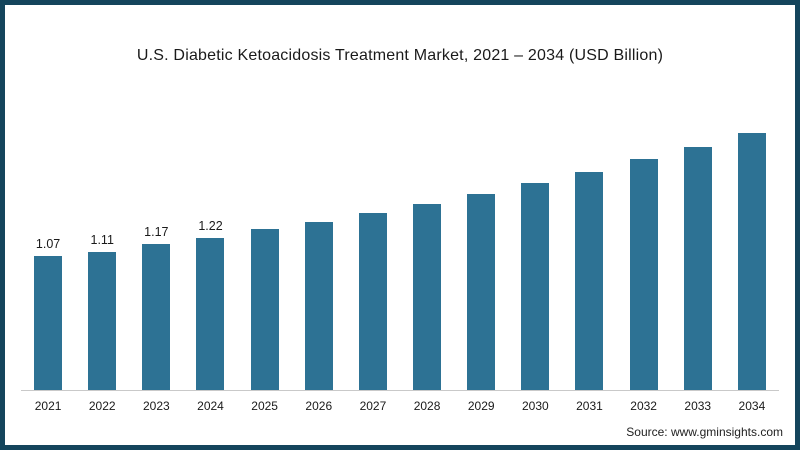  I want to click on x-tick-label-2024: 2024, so click(210, 406).